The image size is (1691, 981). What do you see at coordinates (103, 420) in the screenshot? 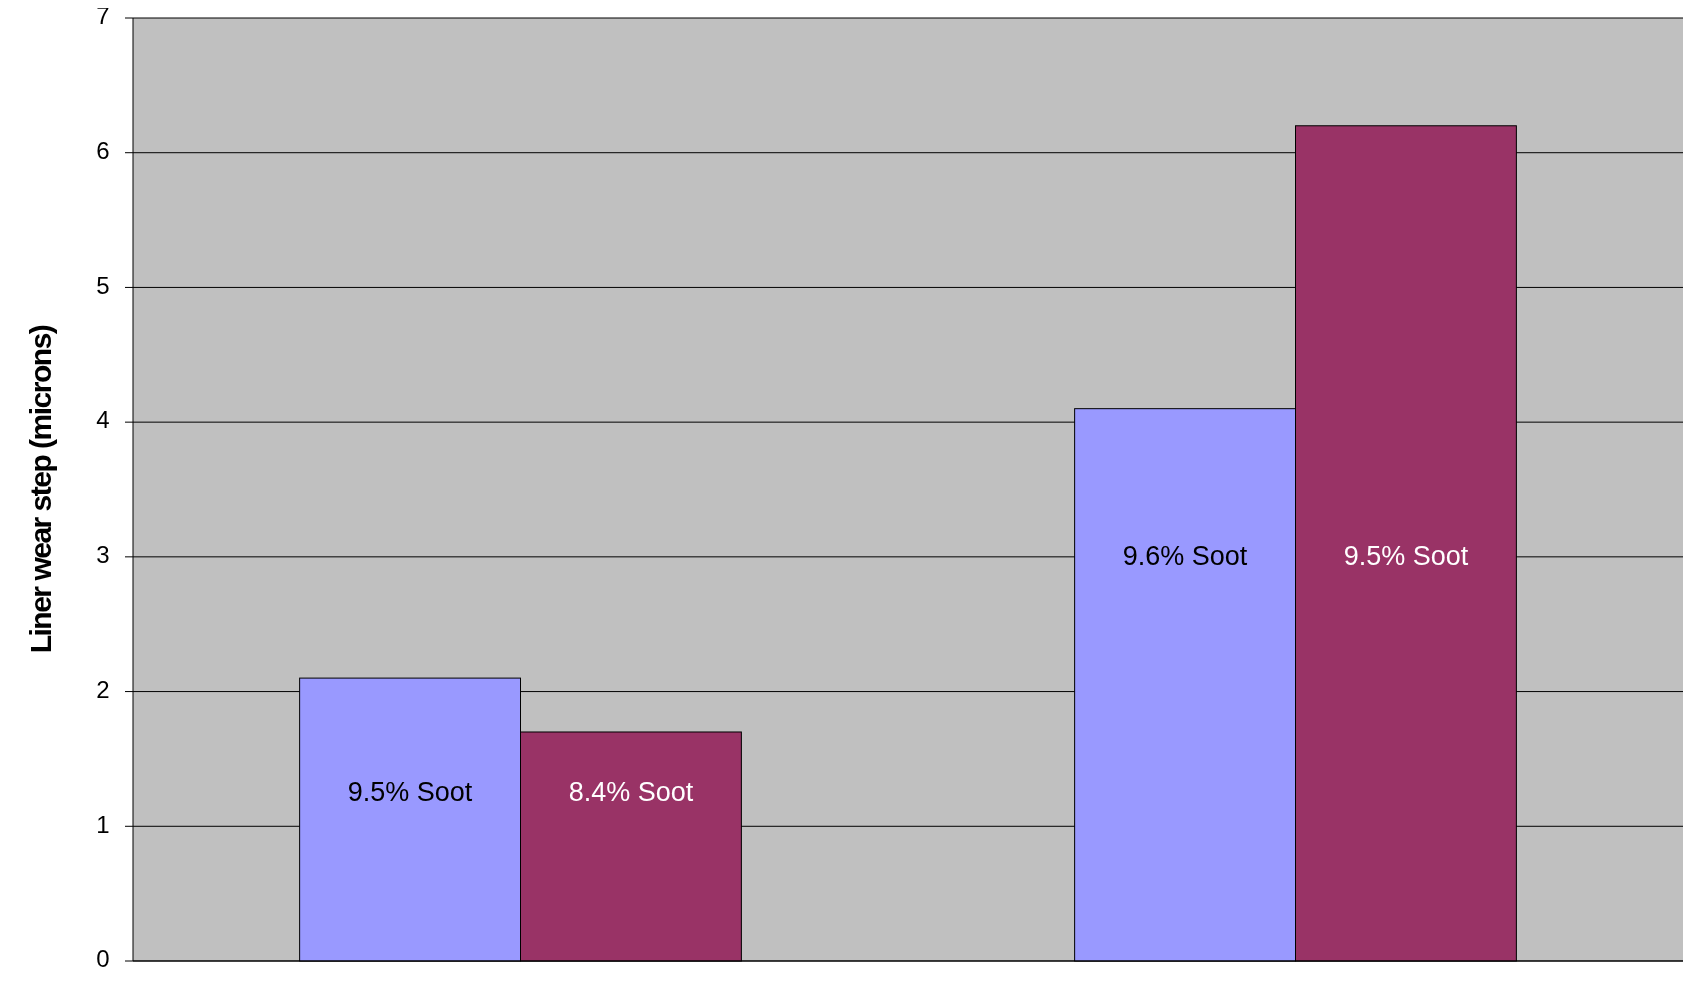
I see `y-tick-label: 4` at bounding box center [103, 420].